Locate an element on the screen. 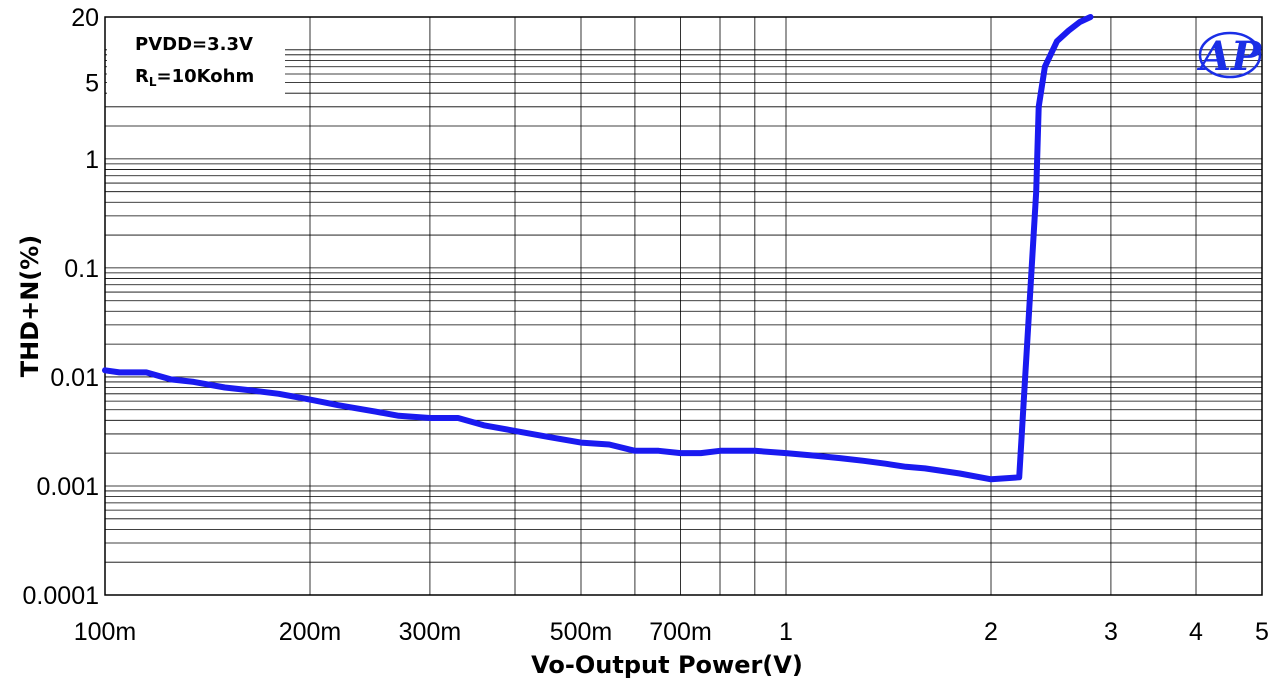 The height and width of the screenshot is (684, 1283). x-tick-label: 1 is located at coordinates (786, 632).